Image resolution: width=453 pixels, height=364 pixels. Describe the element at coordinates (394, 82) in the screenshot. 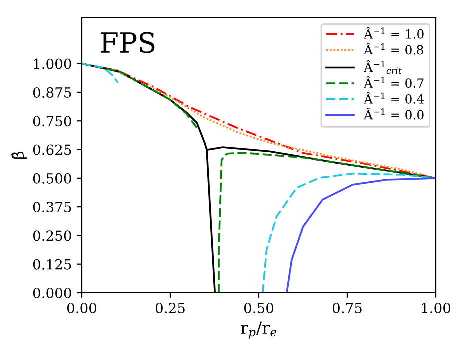

I see `legend-label: Â$^{−1}$ = 0.7` at that location.